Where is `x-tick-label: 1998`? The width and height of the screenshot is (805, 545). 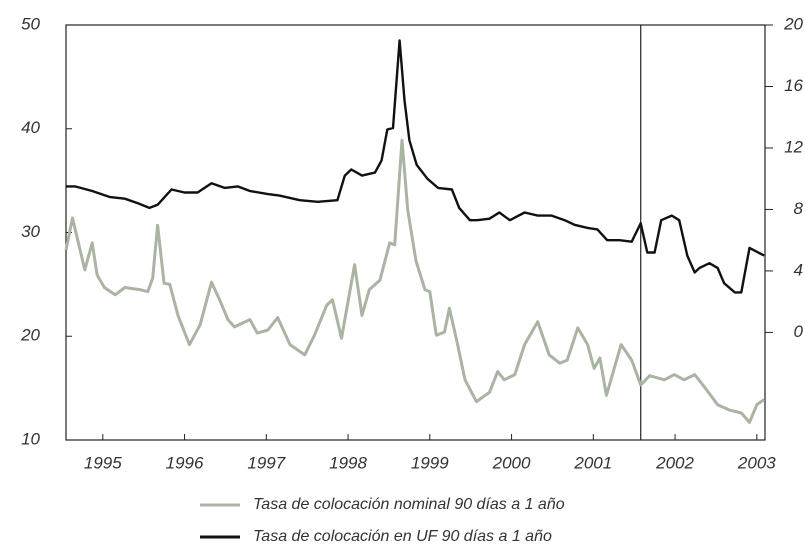 x-tick-label: 1998 is located at coordinates (348, 462).